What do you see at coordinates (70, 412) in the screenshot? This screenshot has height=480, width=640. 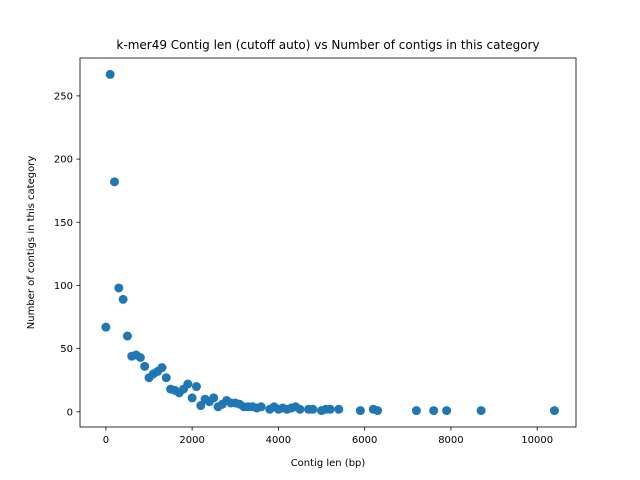 I see `y-tick-label: 0` at bounding box center [70, 412].